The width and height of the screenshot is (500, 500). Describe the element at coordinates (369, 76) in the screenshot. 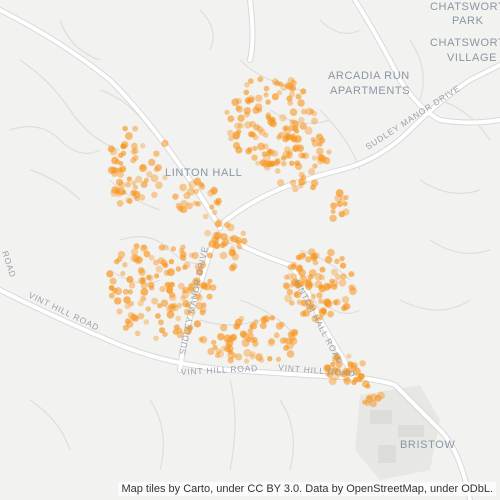

I see `place-label: ARCADIA RUN` at that location.